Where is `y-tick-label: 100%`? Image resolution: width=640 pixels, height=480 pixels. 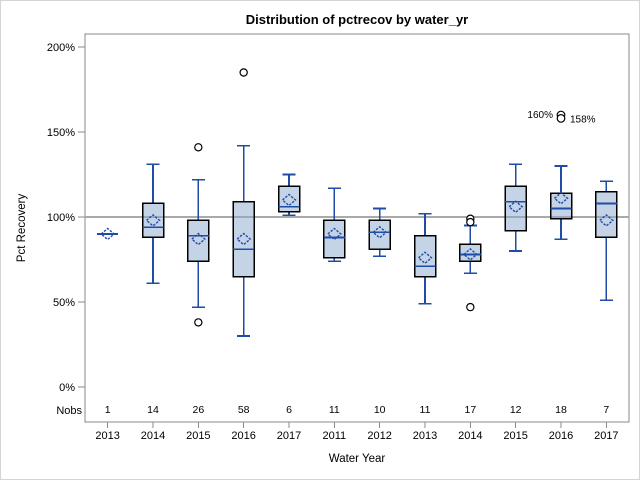 y-tick-label: 100% is located at coordinates (61, 218).